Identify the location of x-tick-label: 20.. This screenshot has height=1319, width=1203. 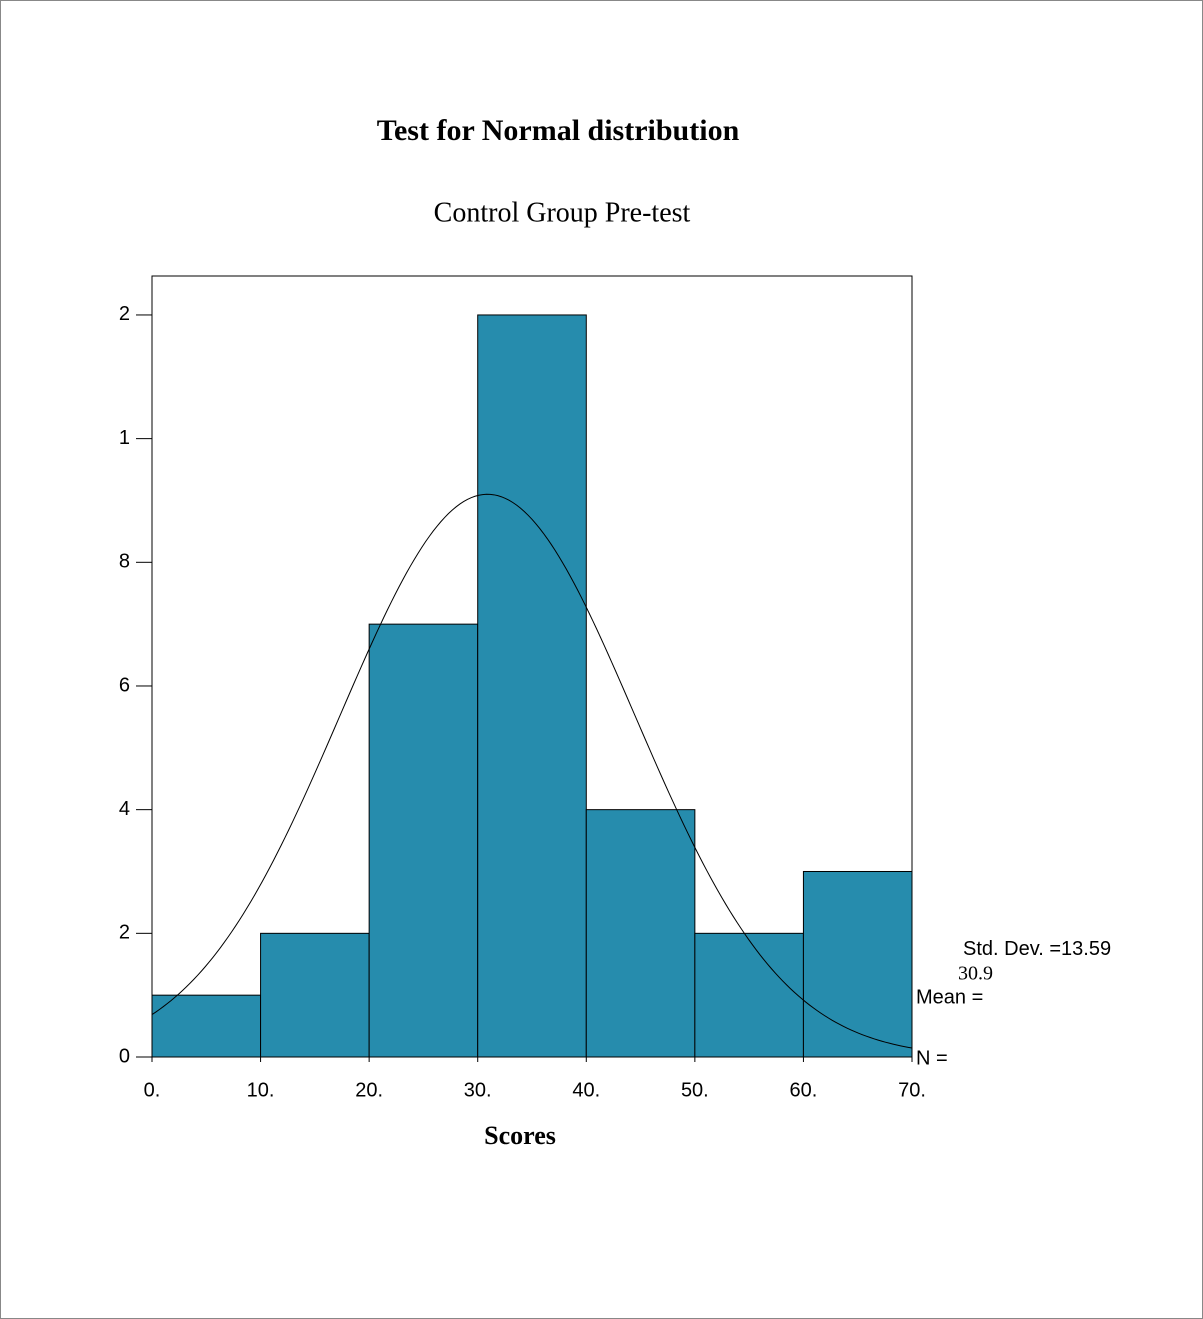
(369, 1090).